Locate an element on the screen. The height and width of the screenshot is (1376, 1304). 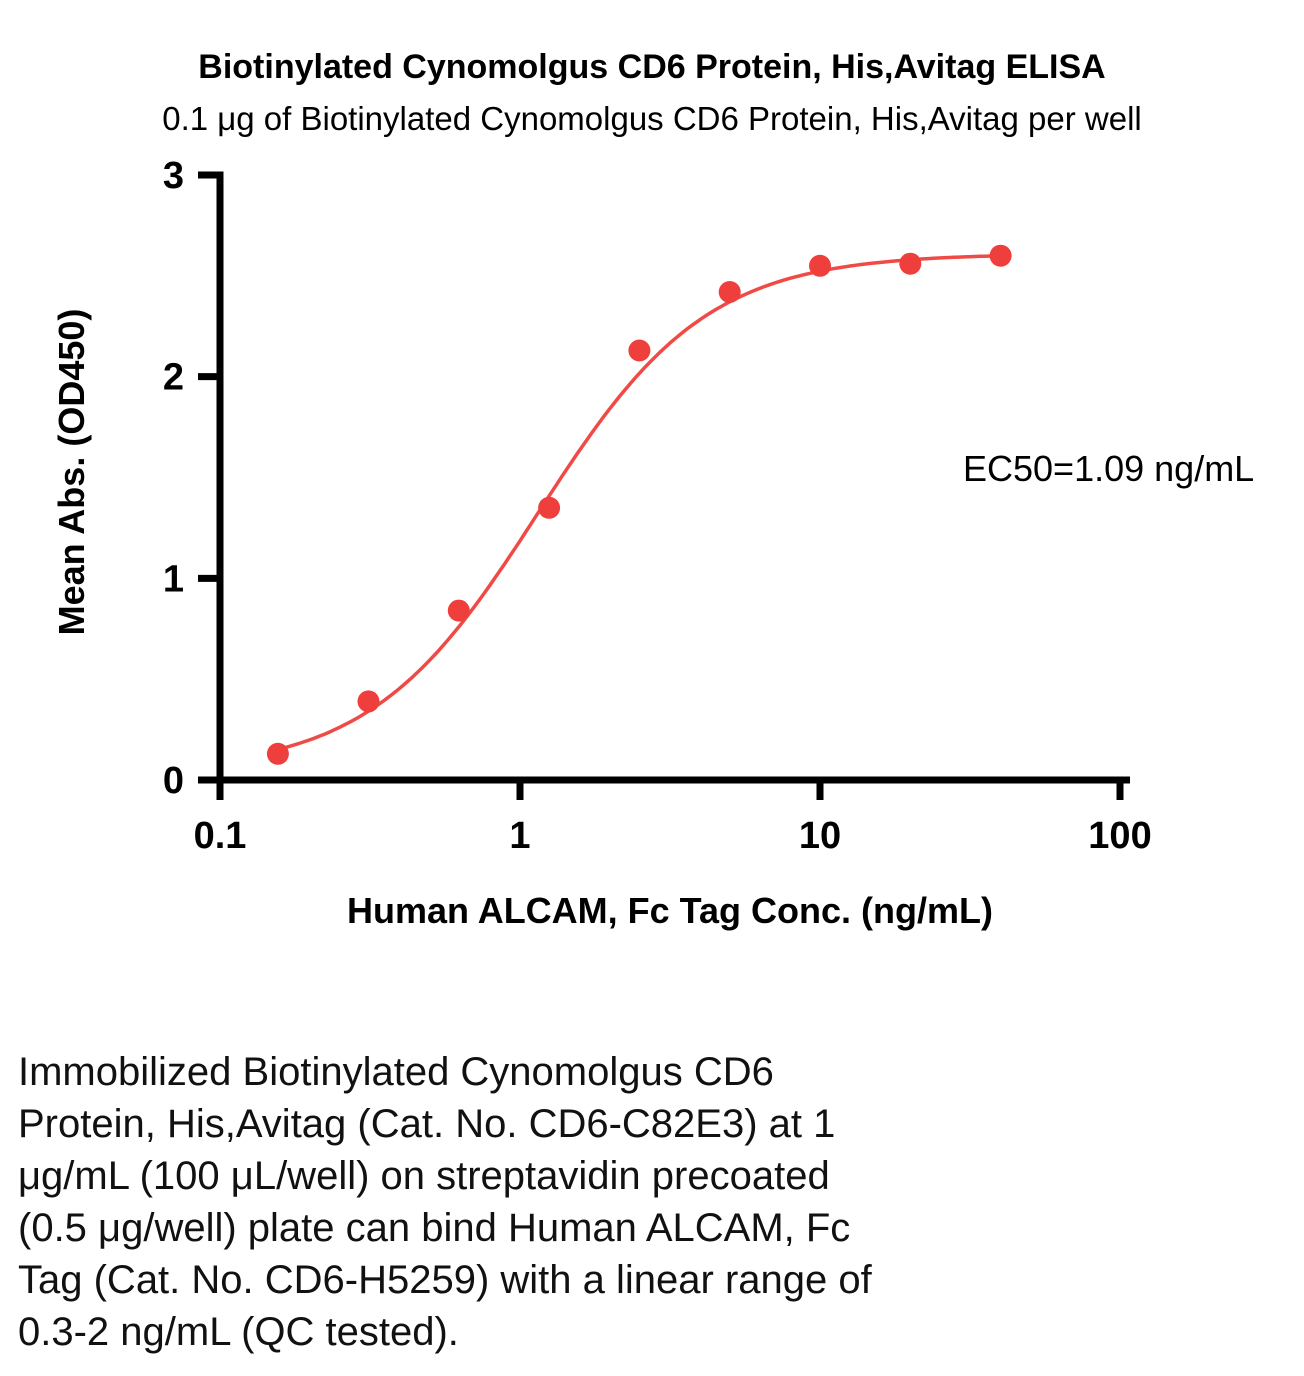
caption-line: 0.3-2 ng/mL (QC tested). is located at coordinates (238, 1332).